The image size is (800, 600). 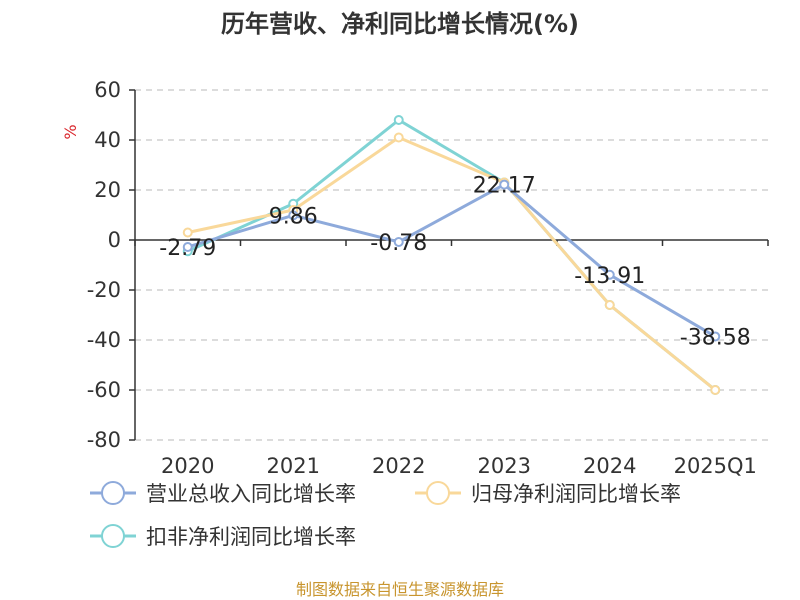 What do you see at coordinates (107, 190) in the screenshot?
I see `y-tick-label: 20` at bounding box center [107, 190].